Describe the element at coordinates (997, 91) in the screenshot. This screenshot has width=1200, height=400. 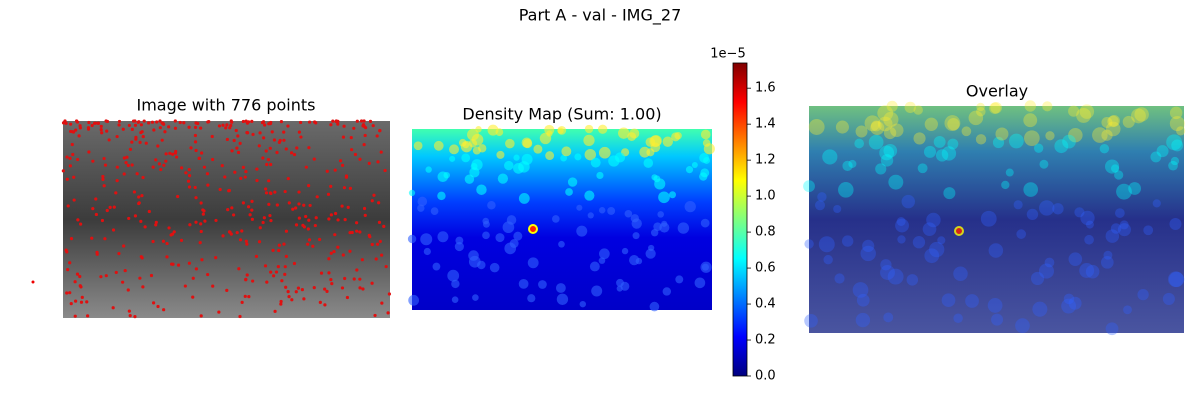
I see `panel-title: Overlay` at that location.